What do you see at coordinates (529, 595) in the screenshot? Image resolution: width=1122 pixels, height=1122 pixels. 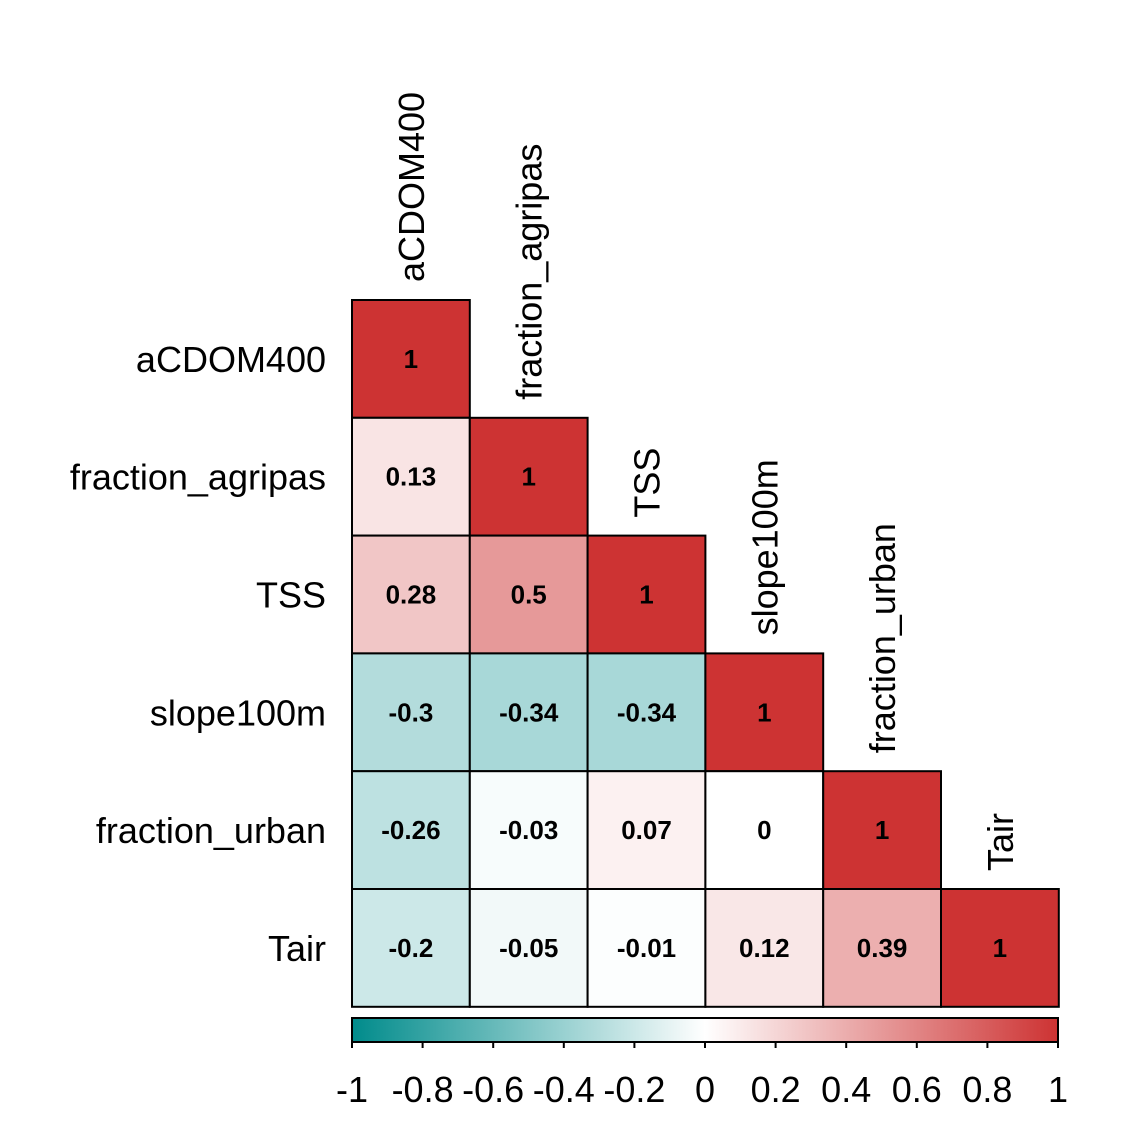 I see `cell-value-tss-fraction-agripas: 0.5` at bounding box center [529, 595].